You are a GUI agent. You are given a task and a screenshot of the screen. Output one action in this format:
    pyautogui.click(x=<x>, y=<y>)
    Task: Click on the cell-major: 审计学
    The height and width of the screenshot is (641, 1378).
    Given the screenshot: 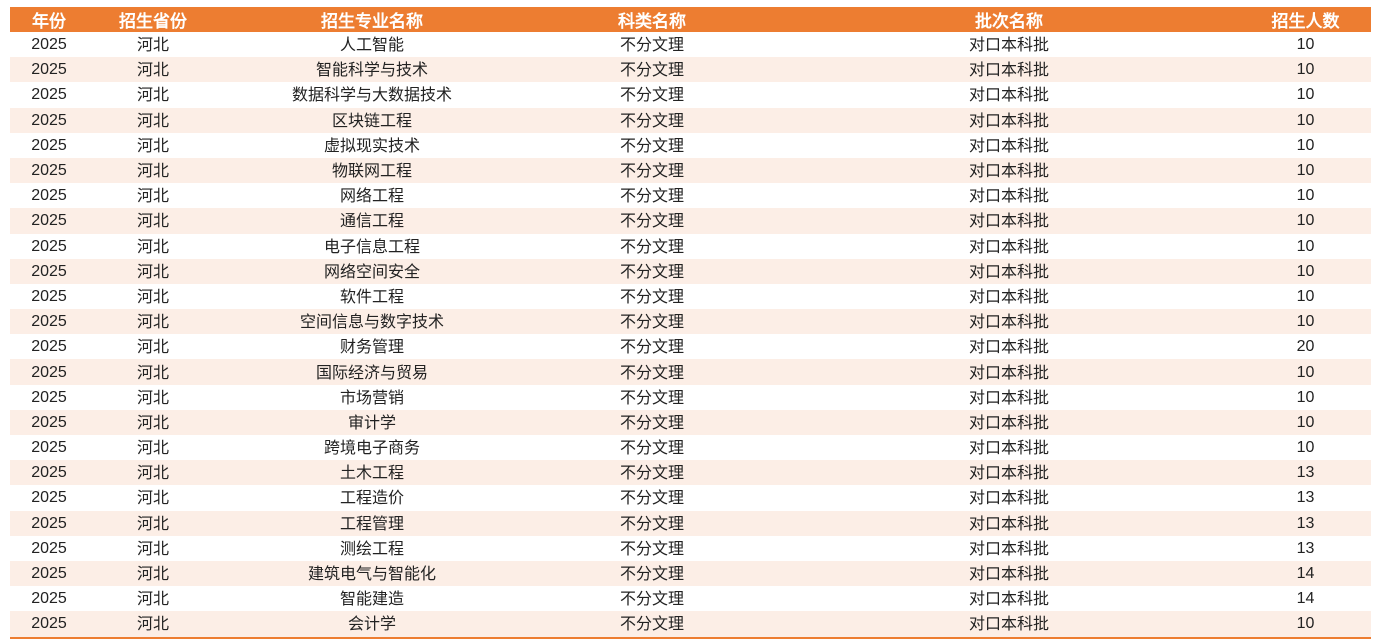 What is the action you would take?
    pyautogui.click(x=372, y=422)
    